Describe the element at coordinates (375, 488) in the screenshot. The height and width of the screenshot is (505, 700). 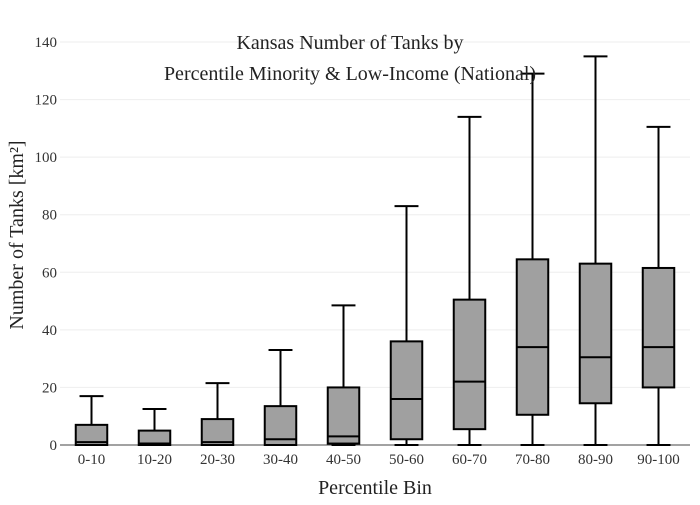
I see `x-axis-title: Percentile Bin` at that location.